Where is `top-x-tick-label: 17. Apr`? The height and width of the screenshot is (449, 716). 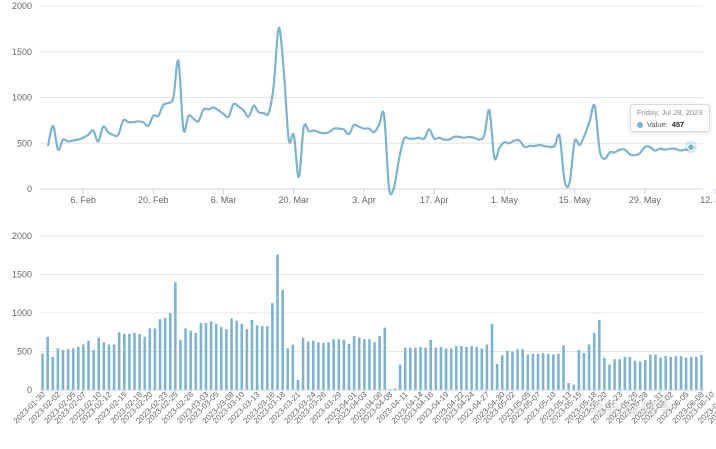
top-x-tick-label: 17. Apr is located at coordinates (434, 200).